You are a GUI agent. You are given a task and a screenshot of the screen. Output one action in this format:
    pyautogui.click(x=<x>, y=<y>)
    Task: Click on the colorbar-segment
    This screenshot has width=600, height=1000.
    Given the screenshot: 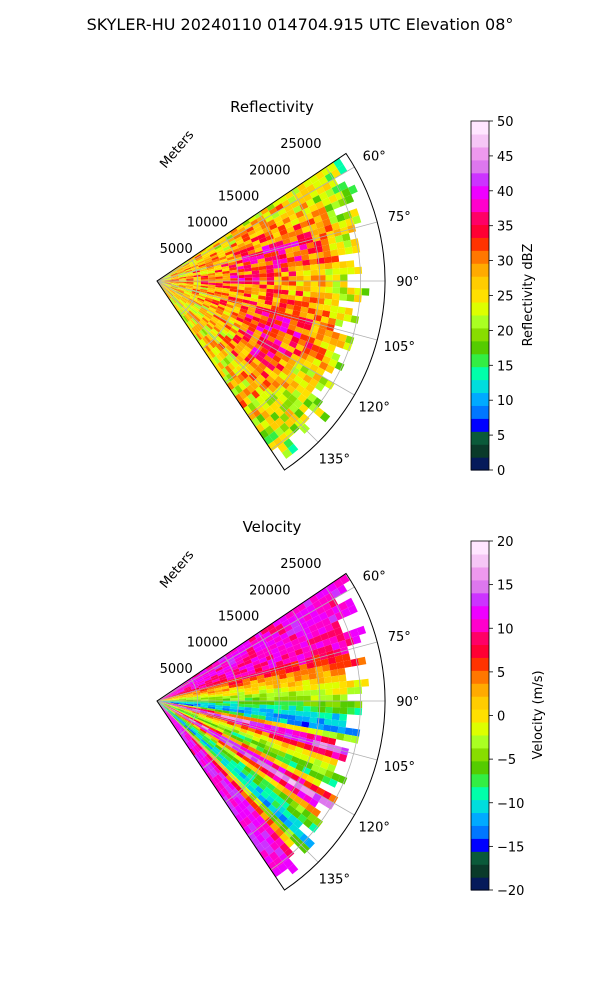 What is the action you would take?
    pyautogui.click(x=480, y=257)
    